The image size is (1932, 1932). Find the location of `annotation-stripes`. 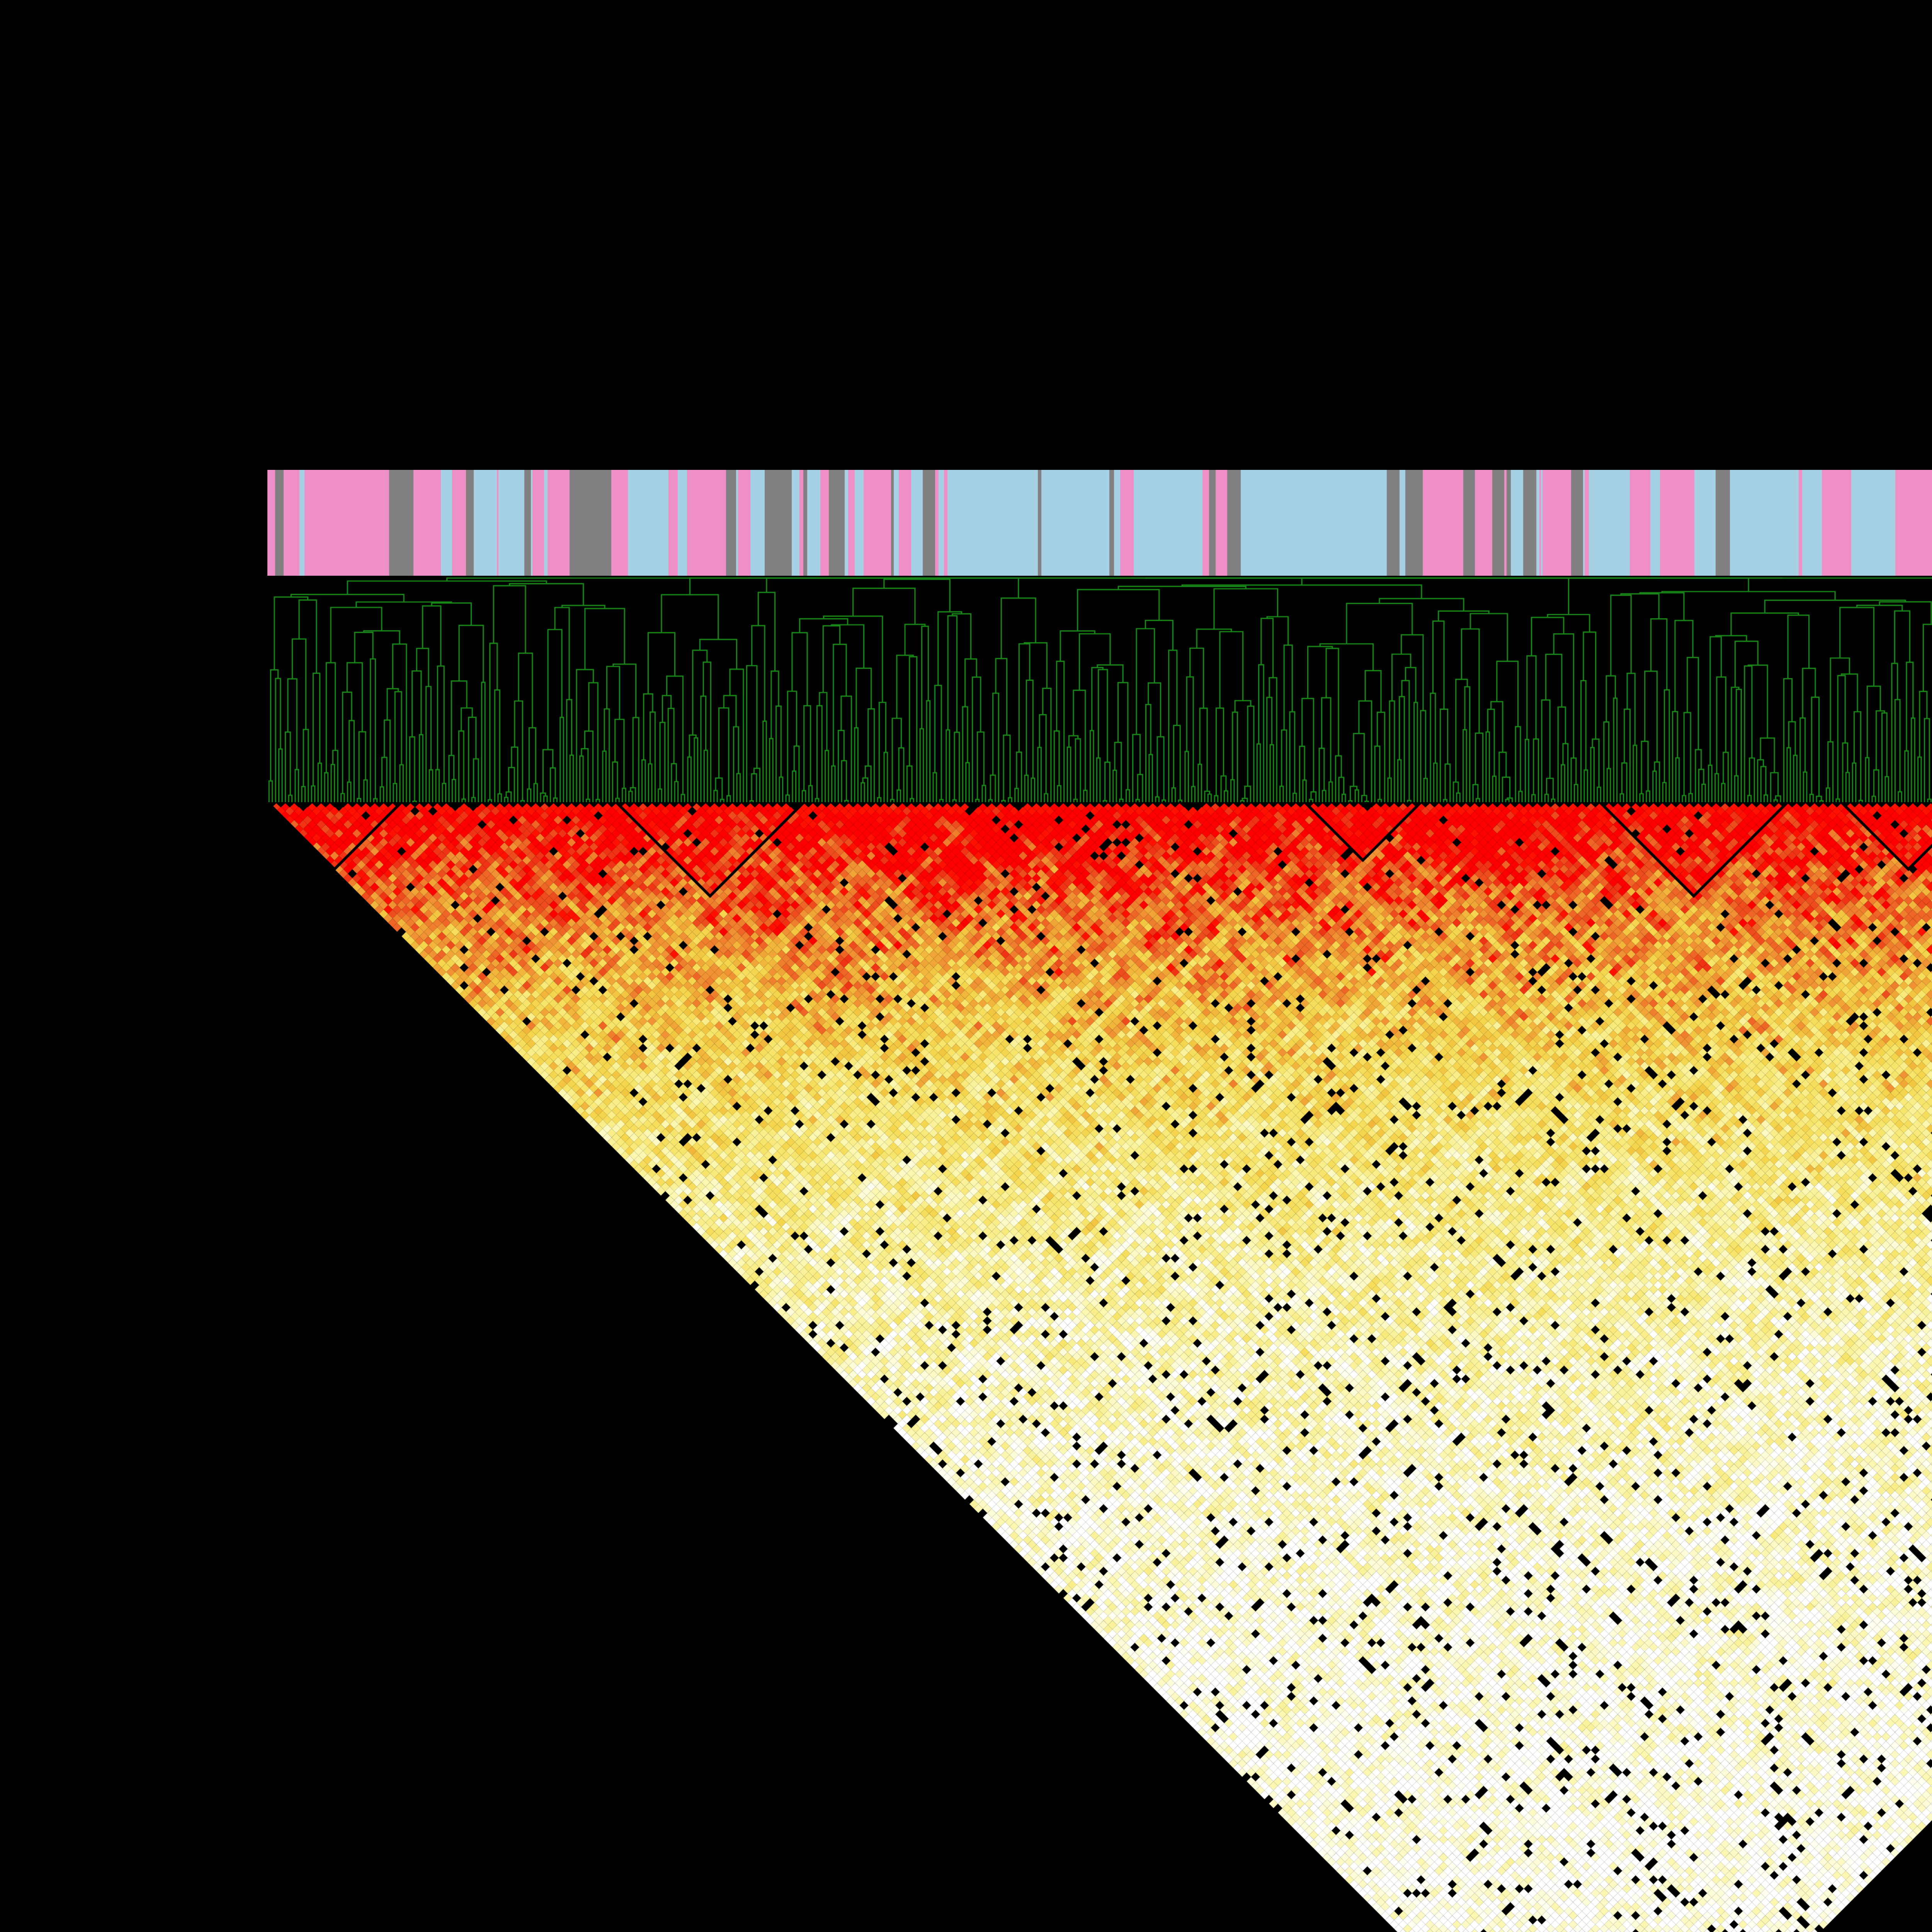

annotation-stripes is located at coordinates (1099, 523).